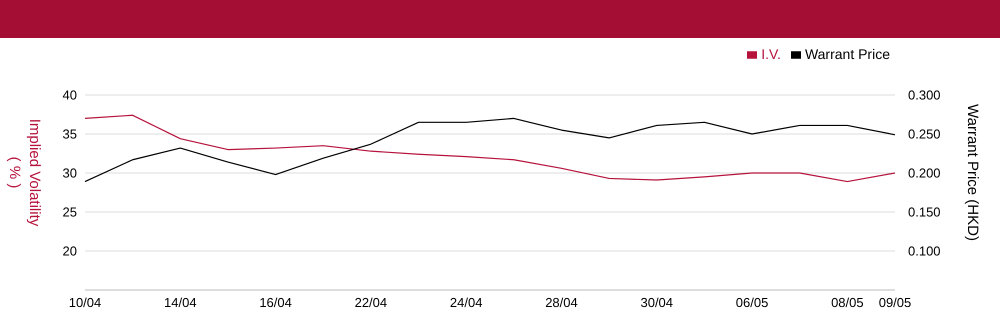 This screenshot has width=1000, height=324. I want to click on y-tick-label: 20, so click(69, 251).